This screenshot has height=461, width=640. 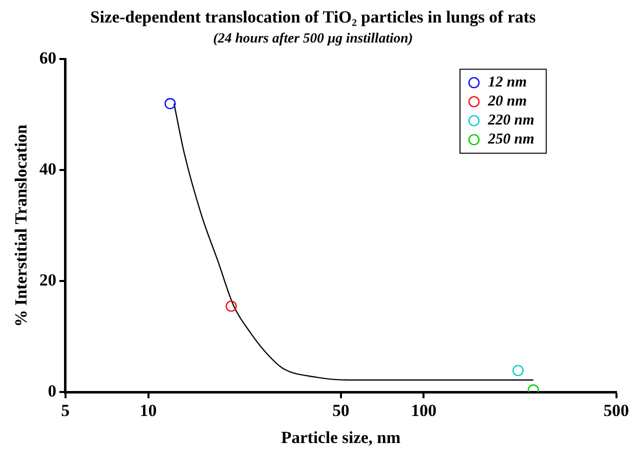 I want to click on legend-label: 250 nm, so click(x=510, y=140).